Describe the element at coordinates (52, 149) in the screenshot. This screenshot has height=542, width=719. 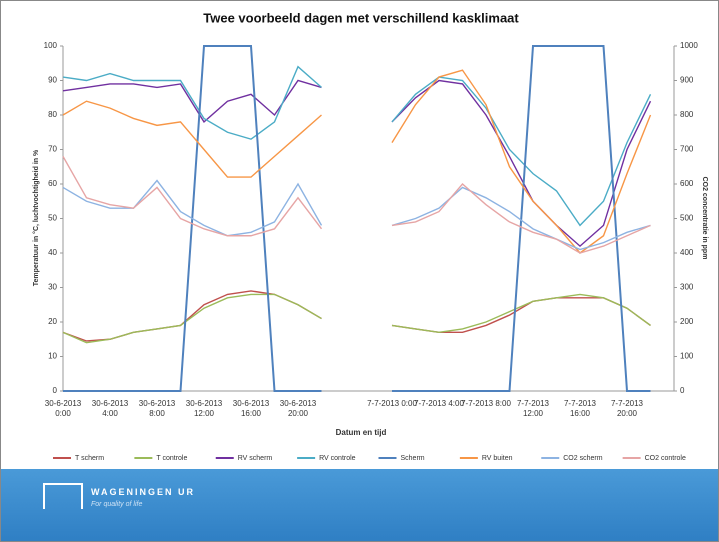
I see `y-tick-label: 70` at that location.